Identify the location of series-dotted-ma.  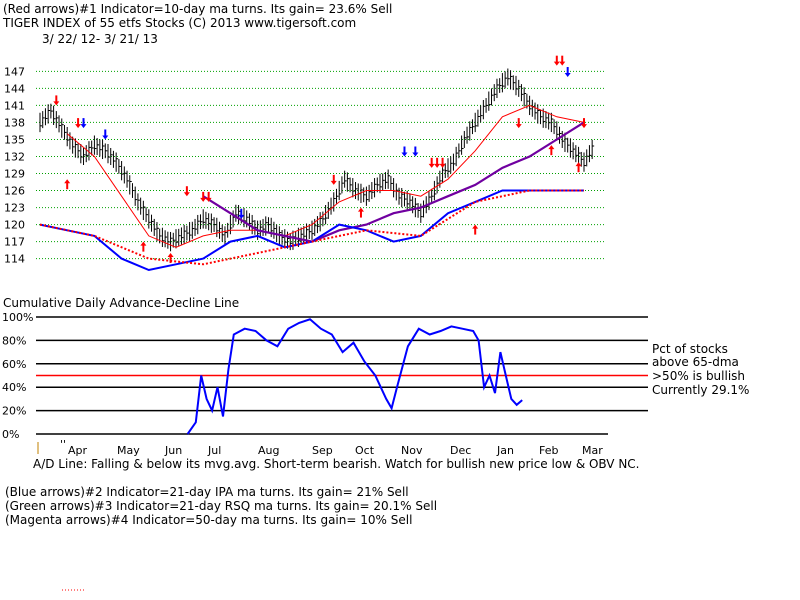
(311, 227).